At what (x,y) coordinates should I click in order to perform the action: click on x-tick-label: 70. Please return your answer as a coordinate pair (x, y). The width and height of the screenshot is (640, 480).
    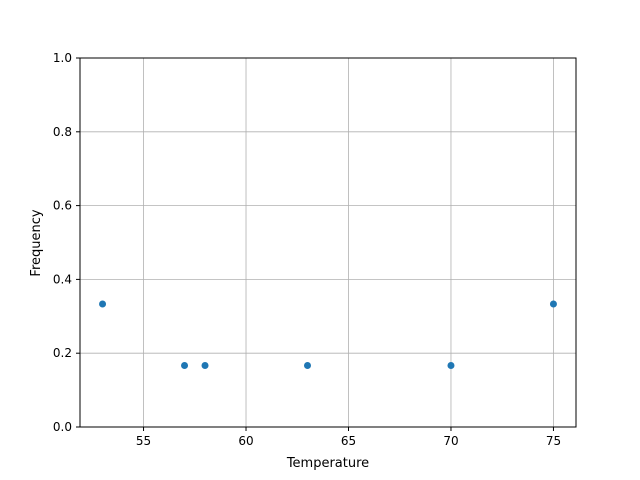
    Looking at the image, I should click on (450, 441).